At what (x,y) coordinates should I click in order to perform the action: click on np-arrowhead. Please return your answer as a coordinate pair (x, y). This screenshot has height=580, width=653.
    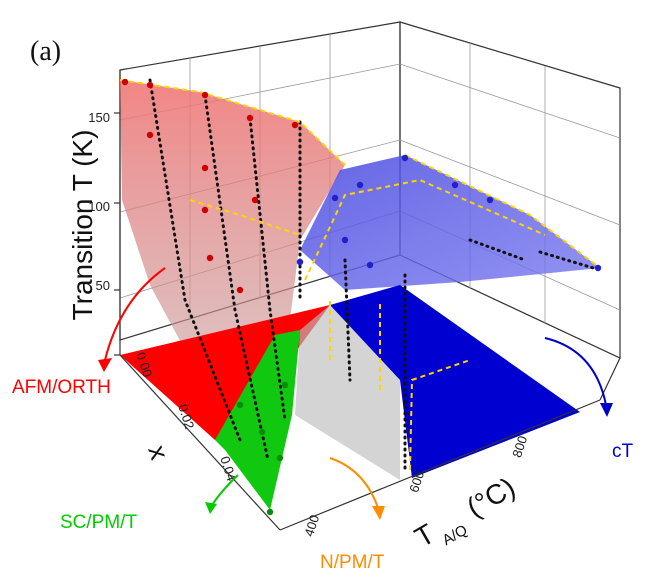
    Looking at the image, I should click on (378, 513).